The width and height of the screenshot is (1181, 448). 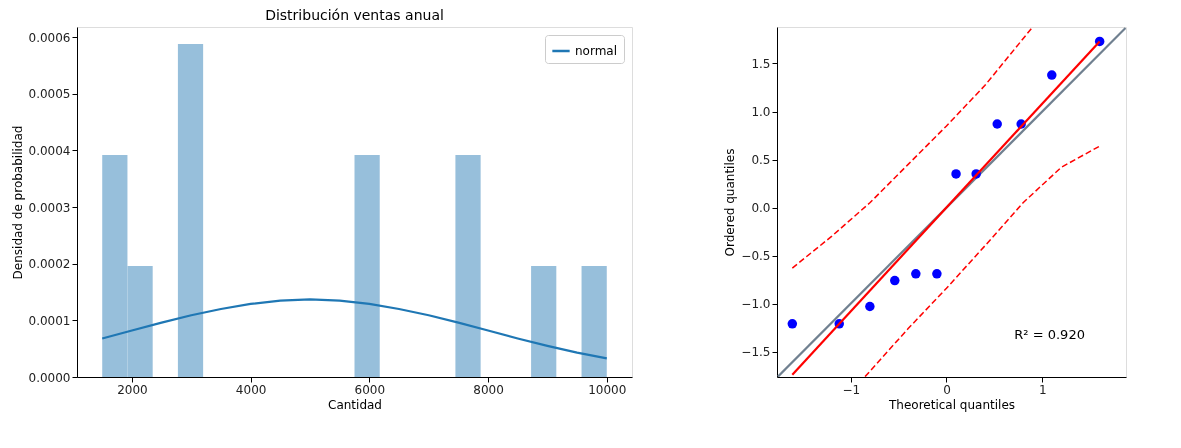 What do you see at coordinates (355, 404) in the screenshot?
I see `x-axis-title: Cantidad` at bounding box center [355, 404].